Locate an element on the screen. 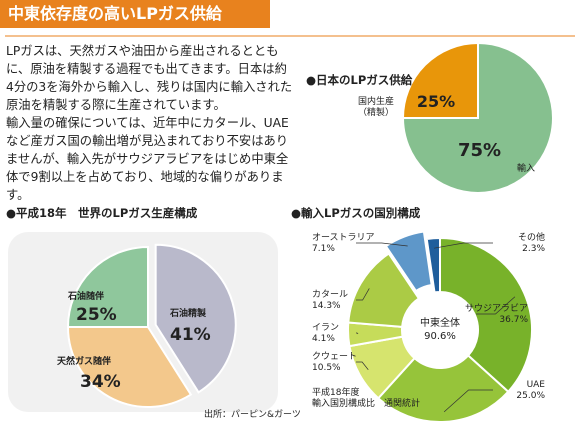 This screenshot has height=445, width=580. value-label: 25.0% is located at coordinates (530, 396).